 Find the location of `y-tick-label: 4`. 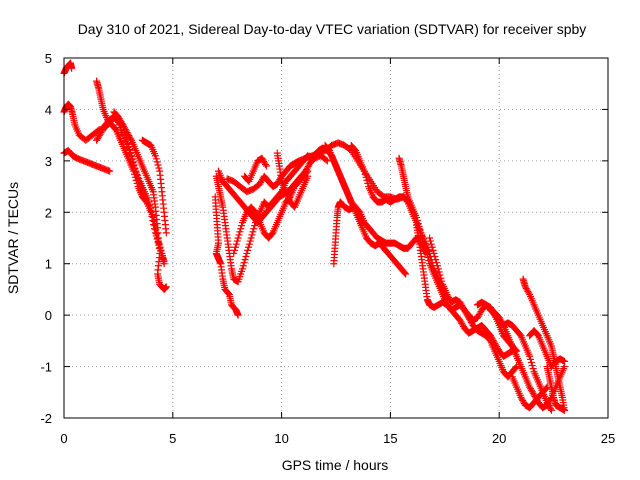

y-tick-label: 4 is located at coordinates (48, 109).